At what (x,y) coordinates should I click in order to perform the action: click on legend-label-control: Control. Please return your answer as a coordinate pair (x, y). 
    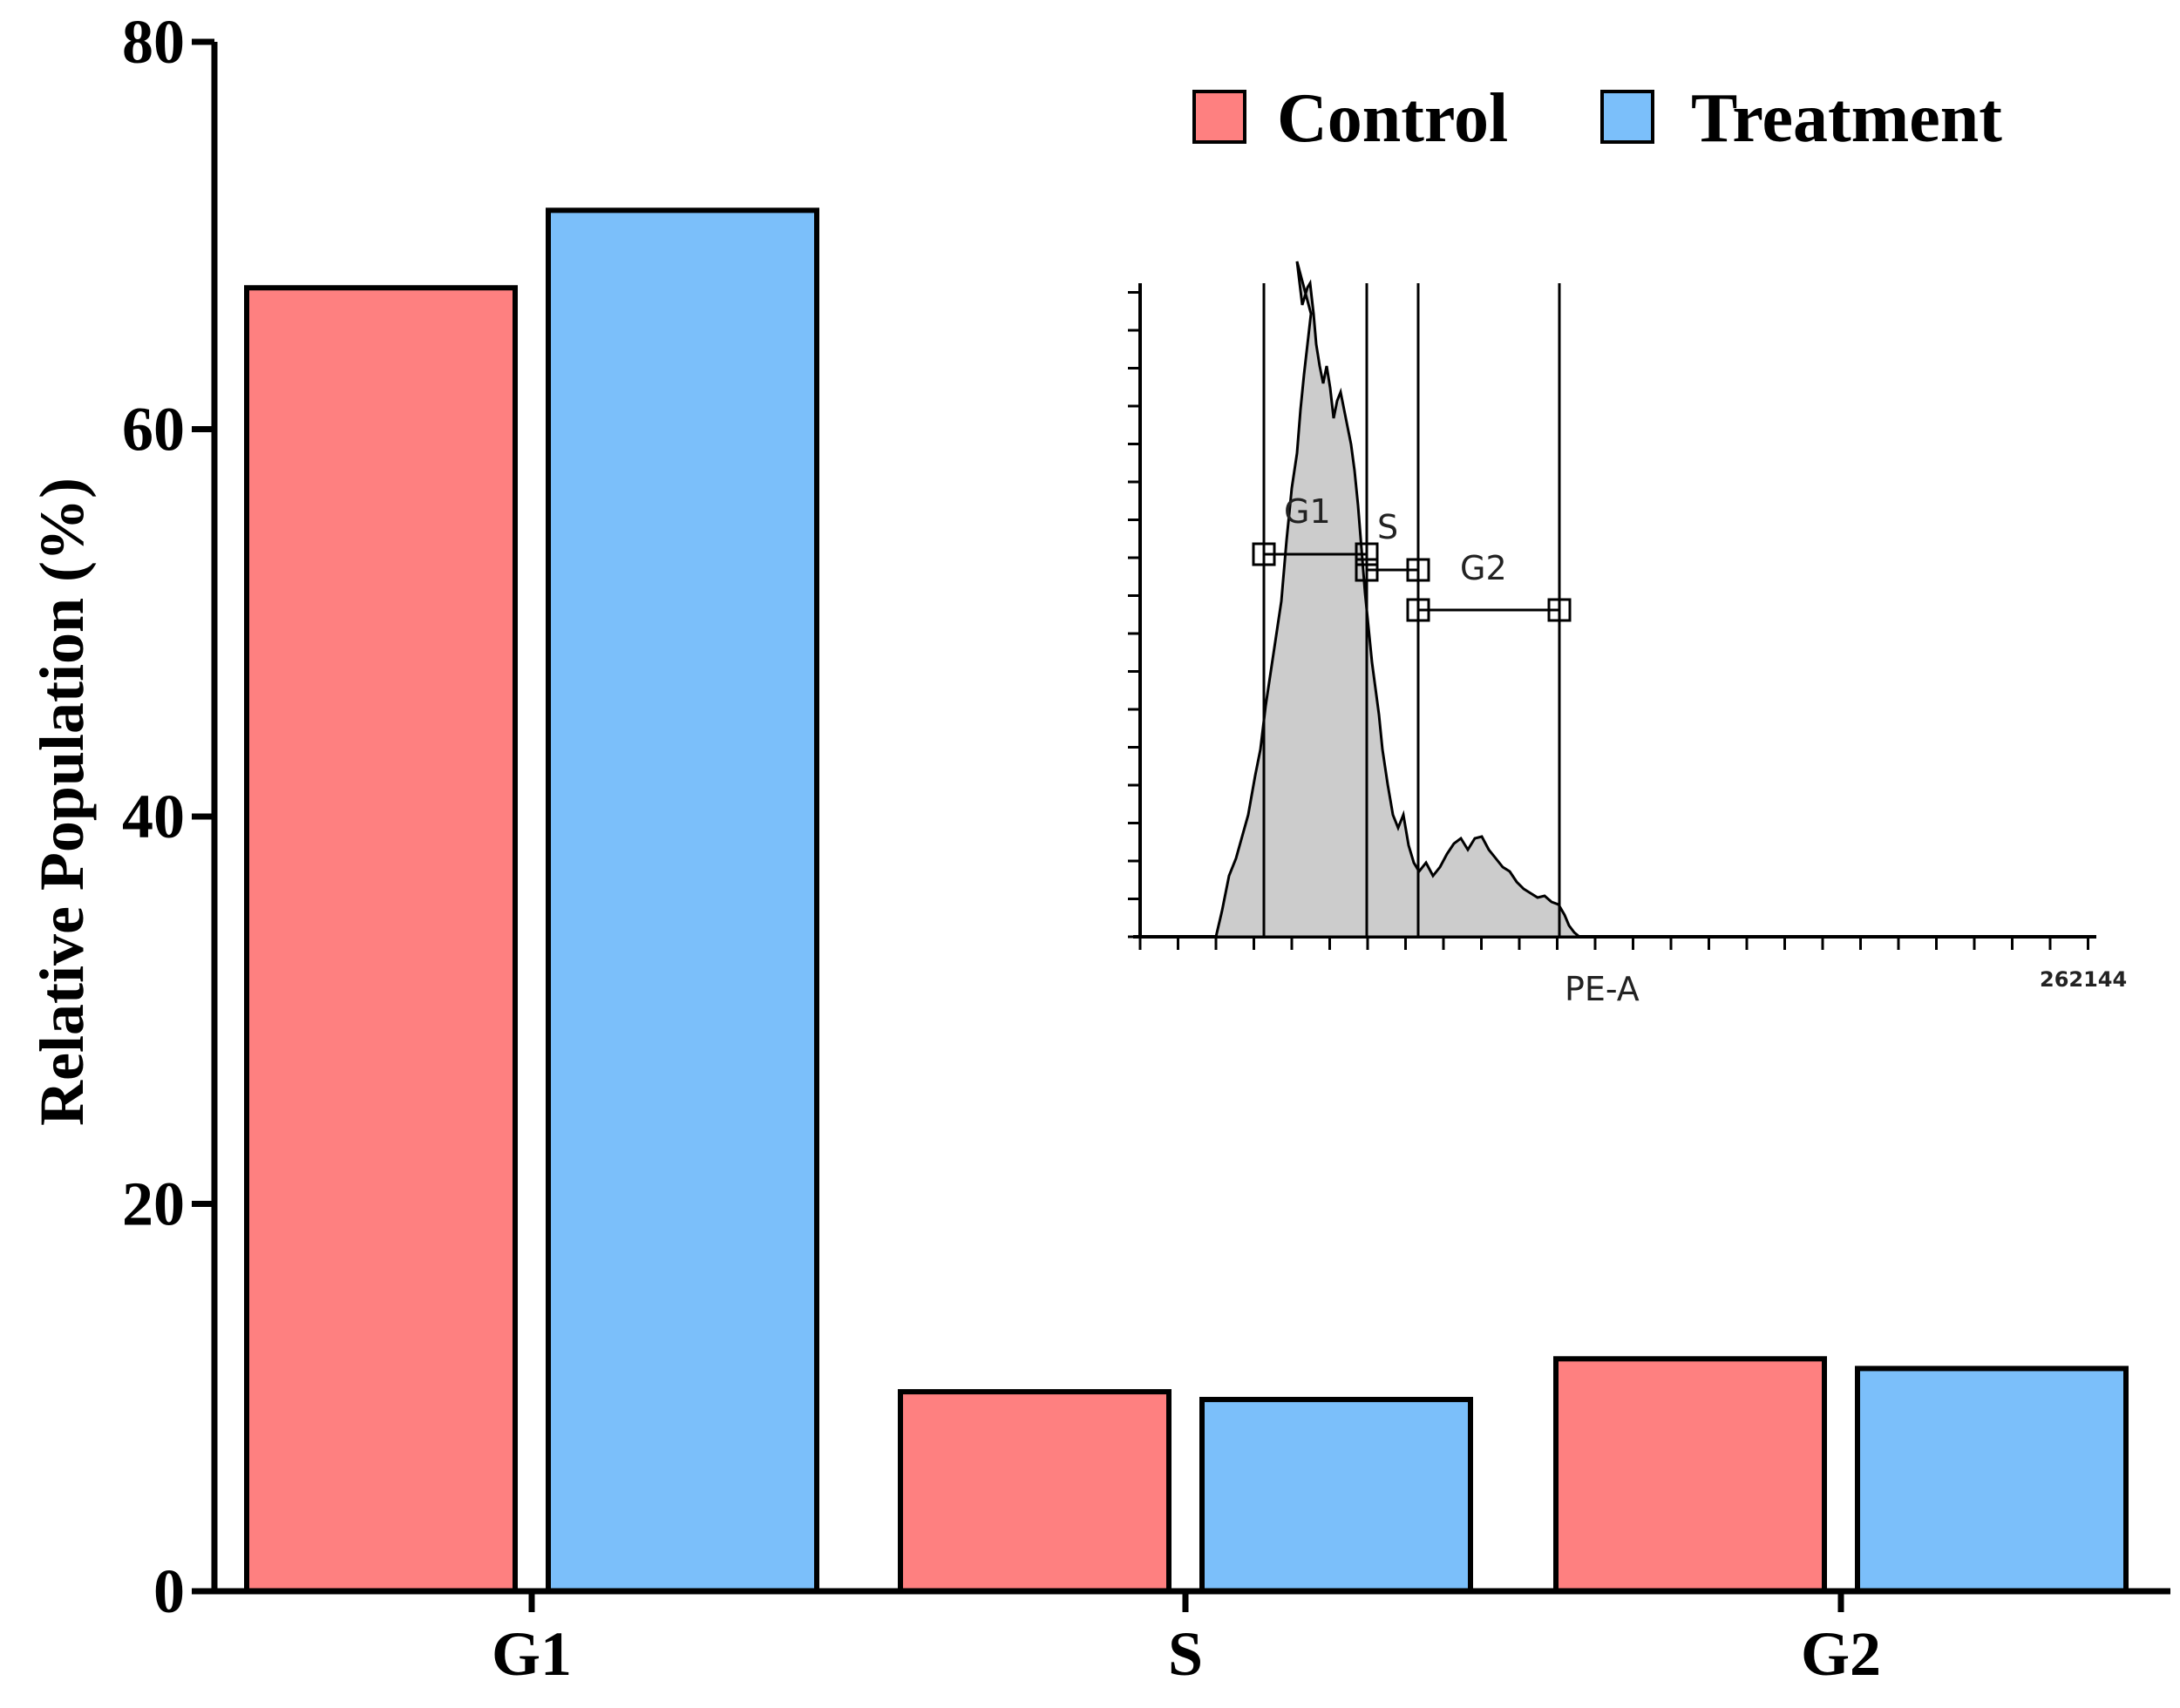
    Looking at the image, I should click on (1393, 118).